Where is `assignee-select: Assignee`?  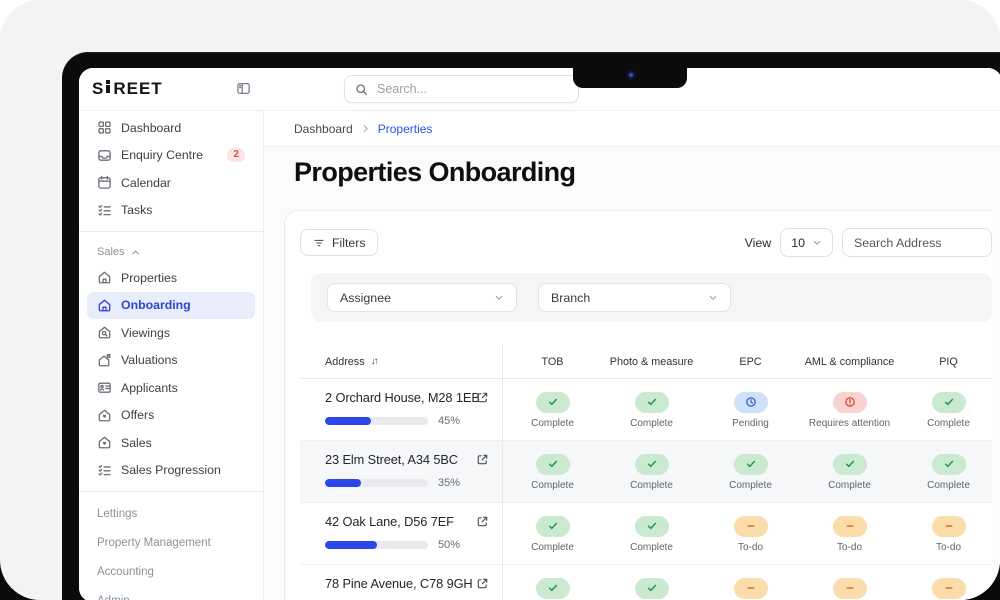 assignee-select: Assignee is located at coordinates (422, 297).